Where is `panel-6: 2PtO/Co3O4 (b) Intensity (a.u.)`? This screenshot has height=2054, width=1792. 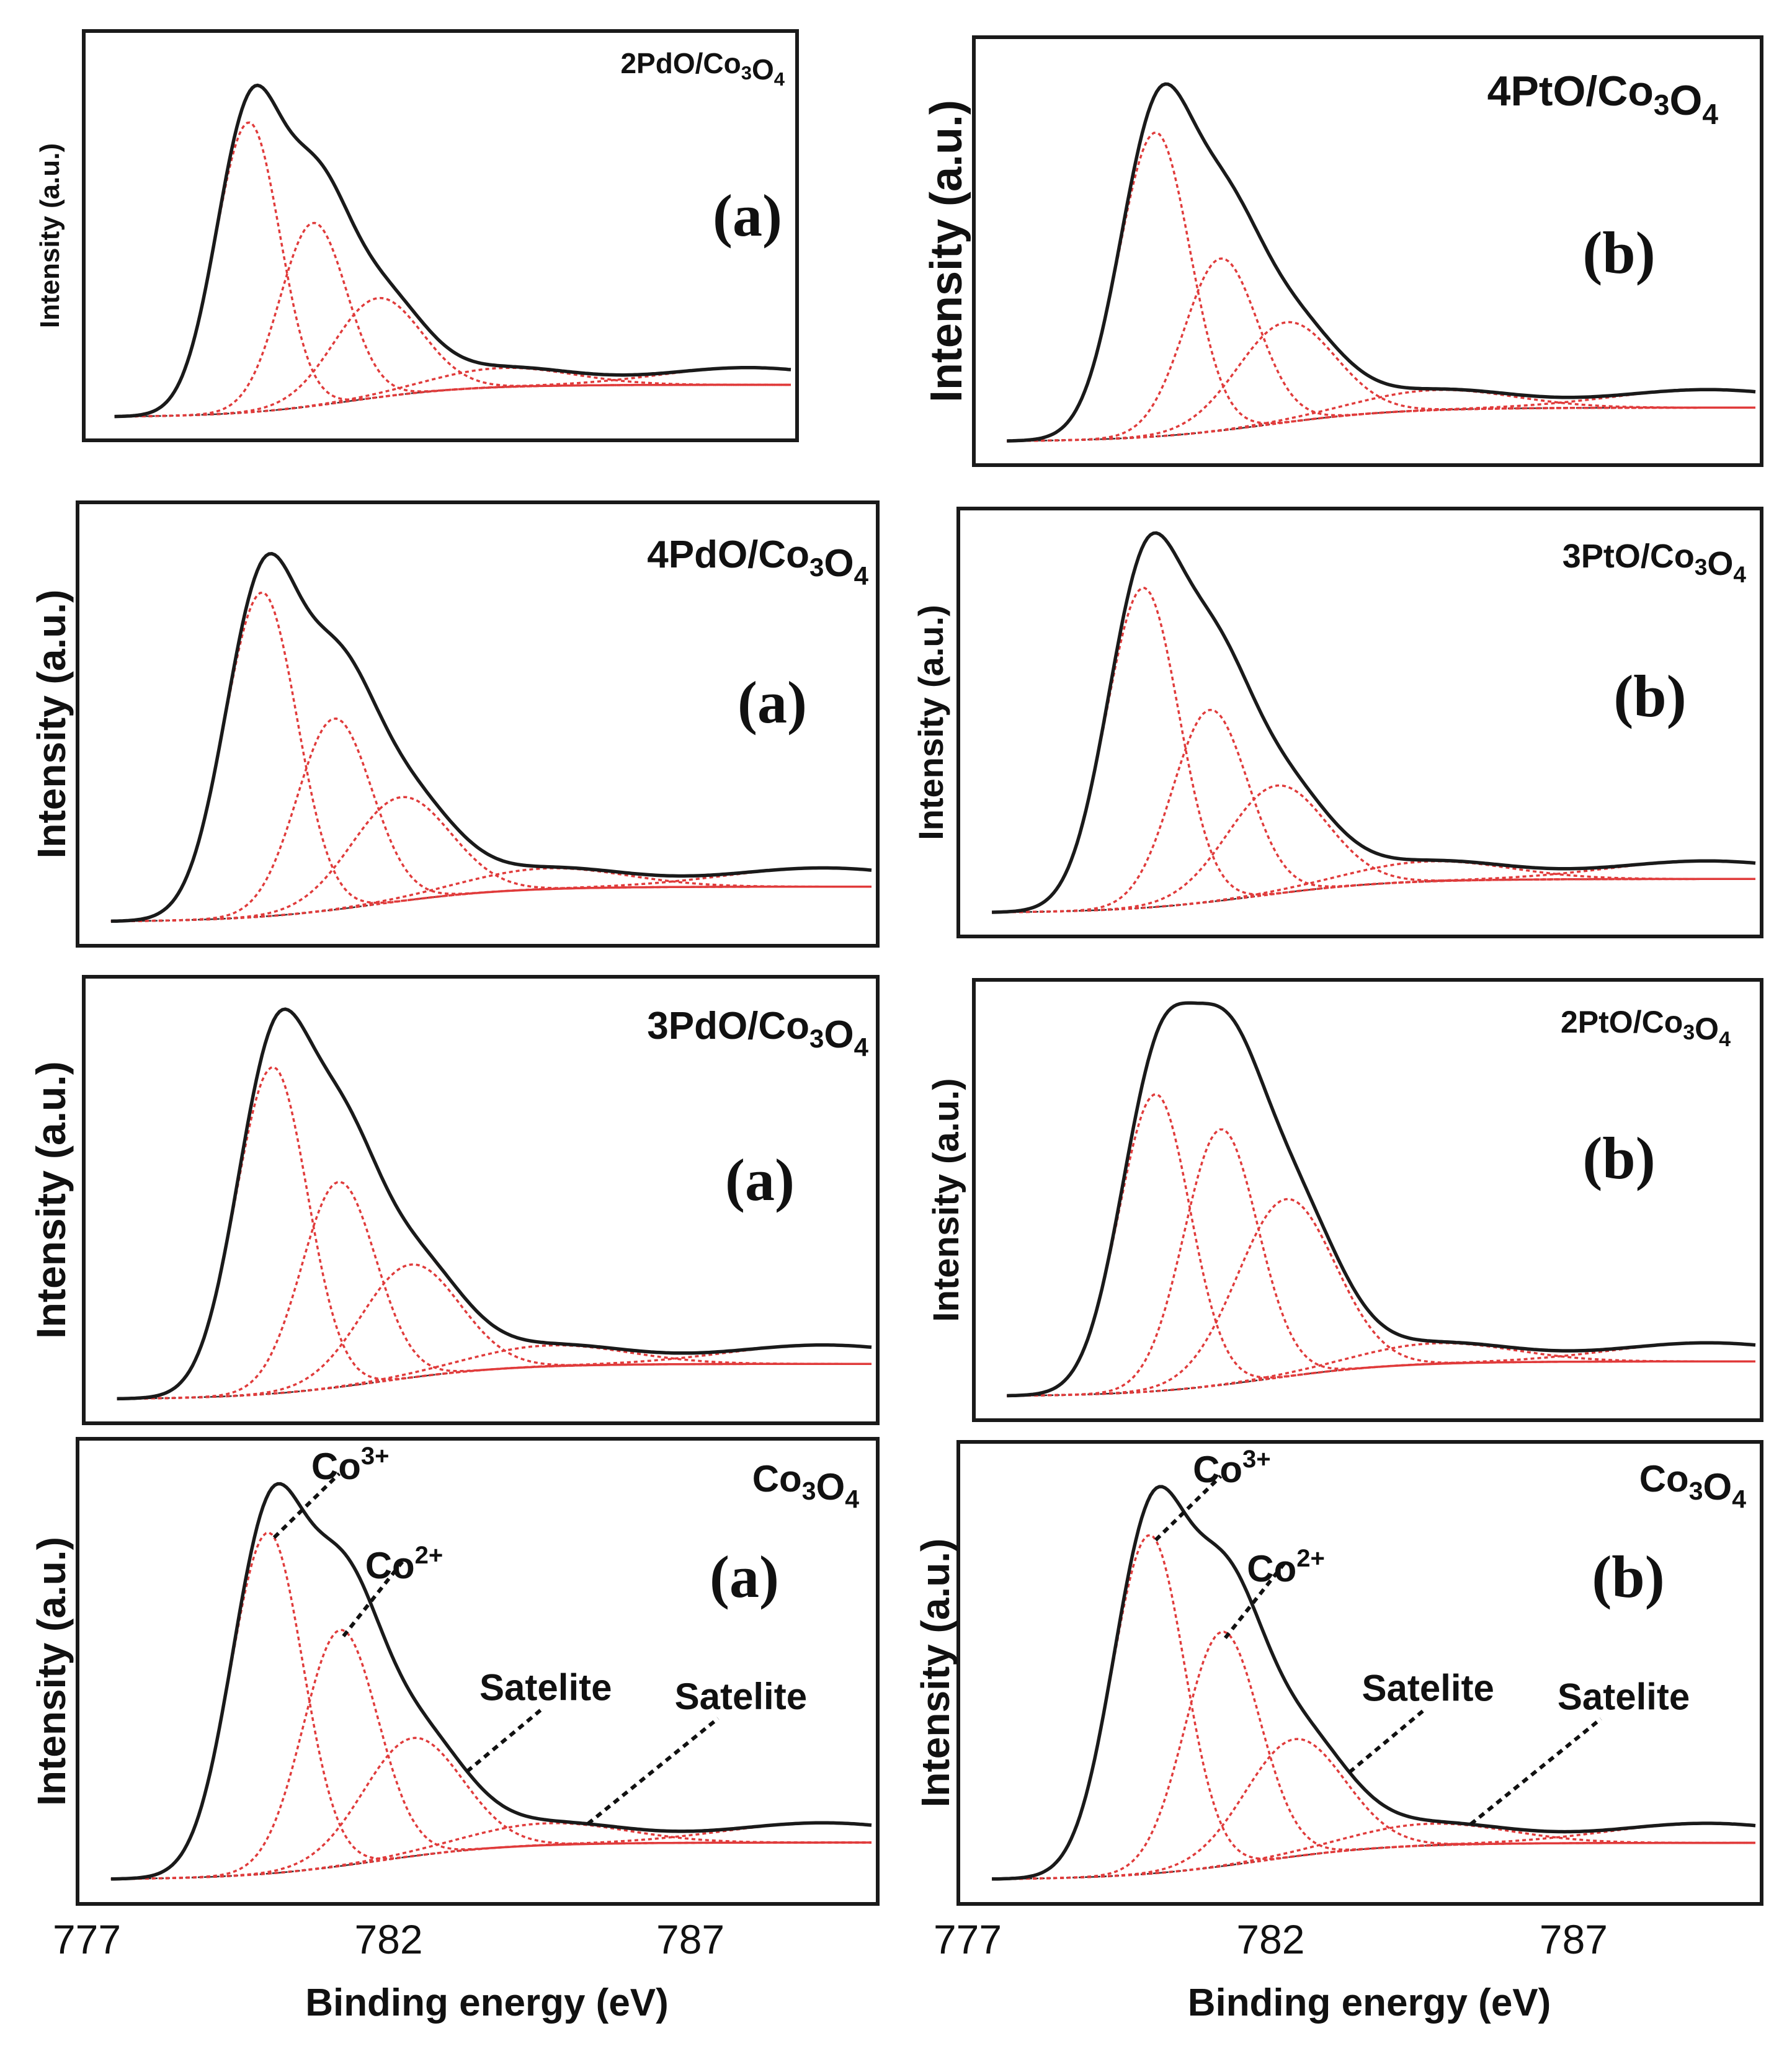 panel-6: 2PtO/Co3O4 (b) Intensity (a.u.) is located at coordinates (1344, 1200).